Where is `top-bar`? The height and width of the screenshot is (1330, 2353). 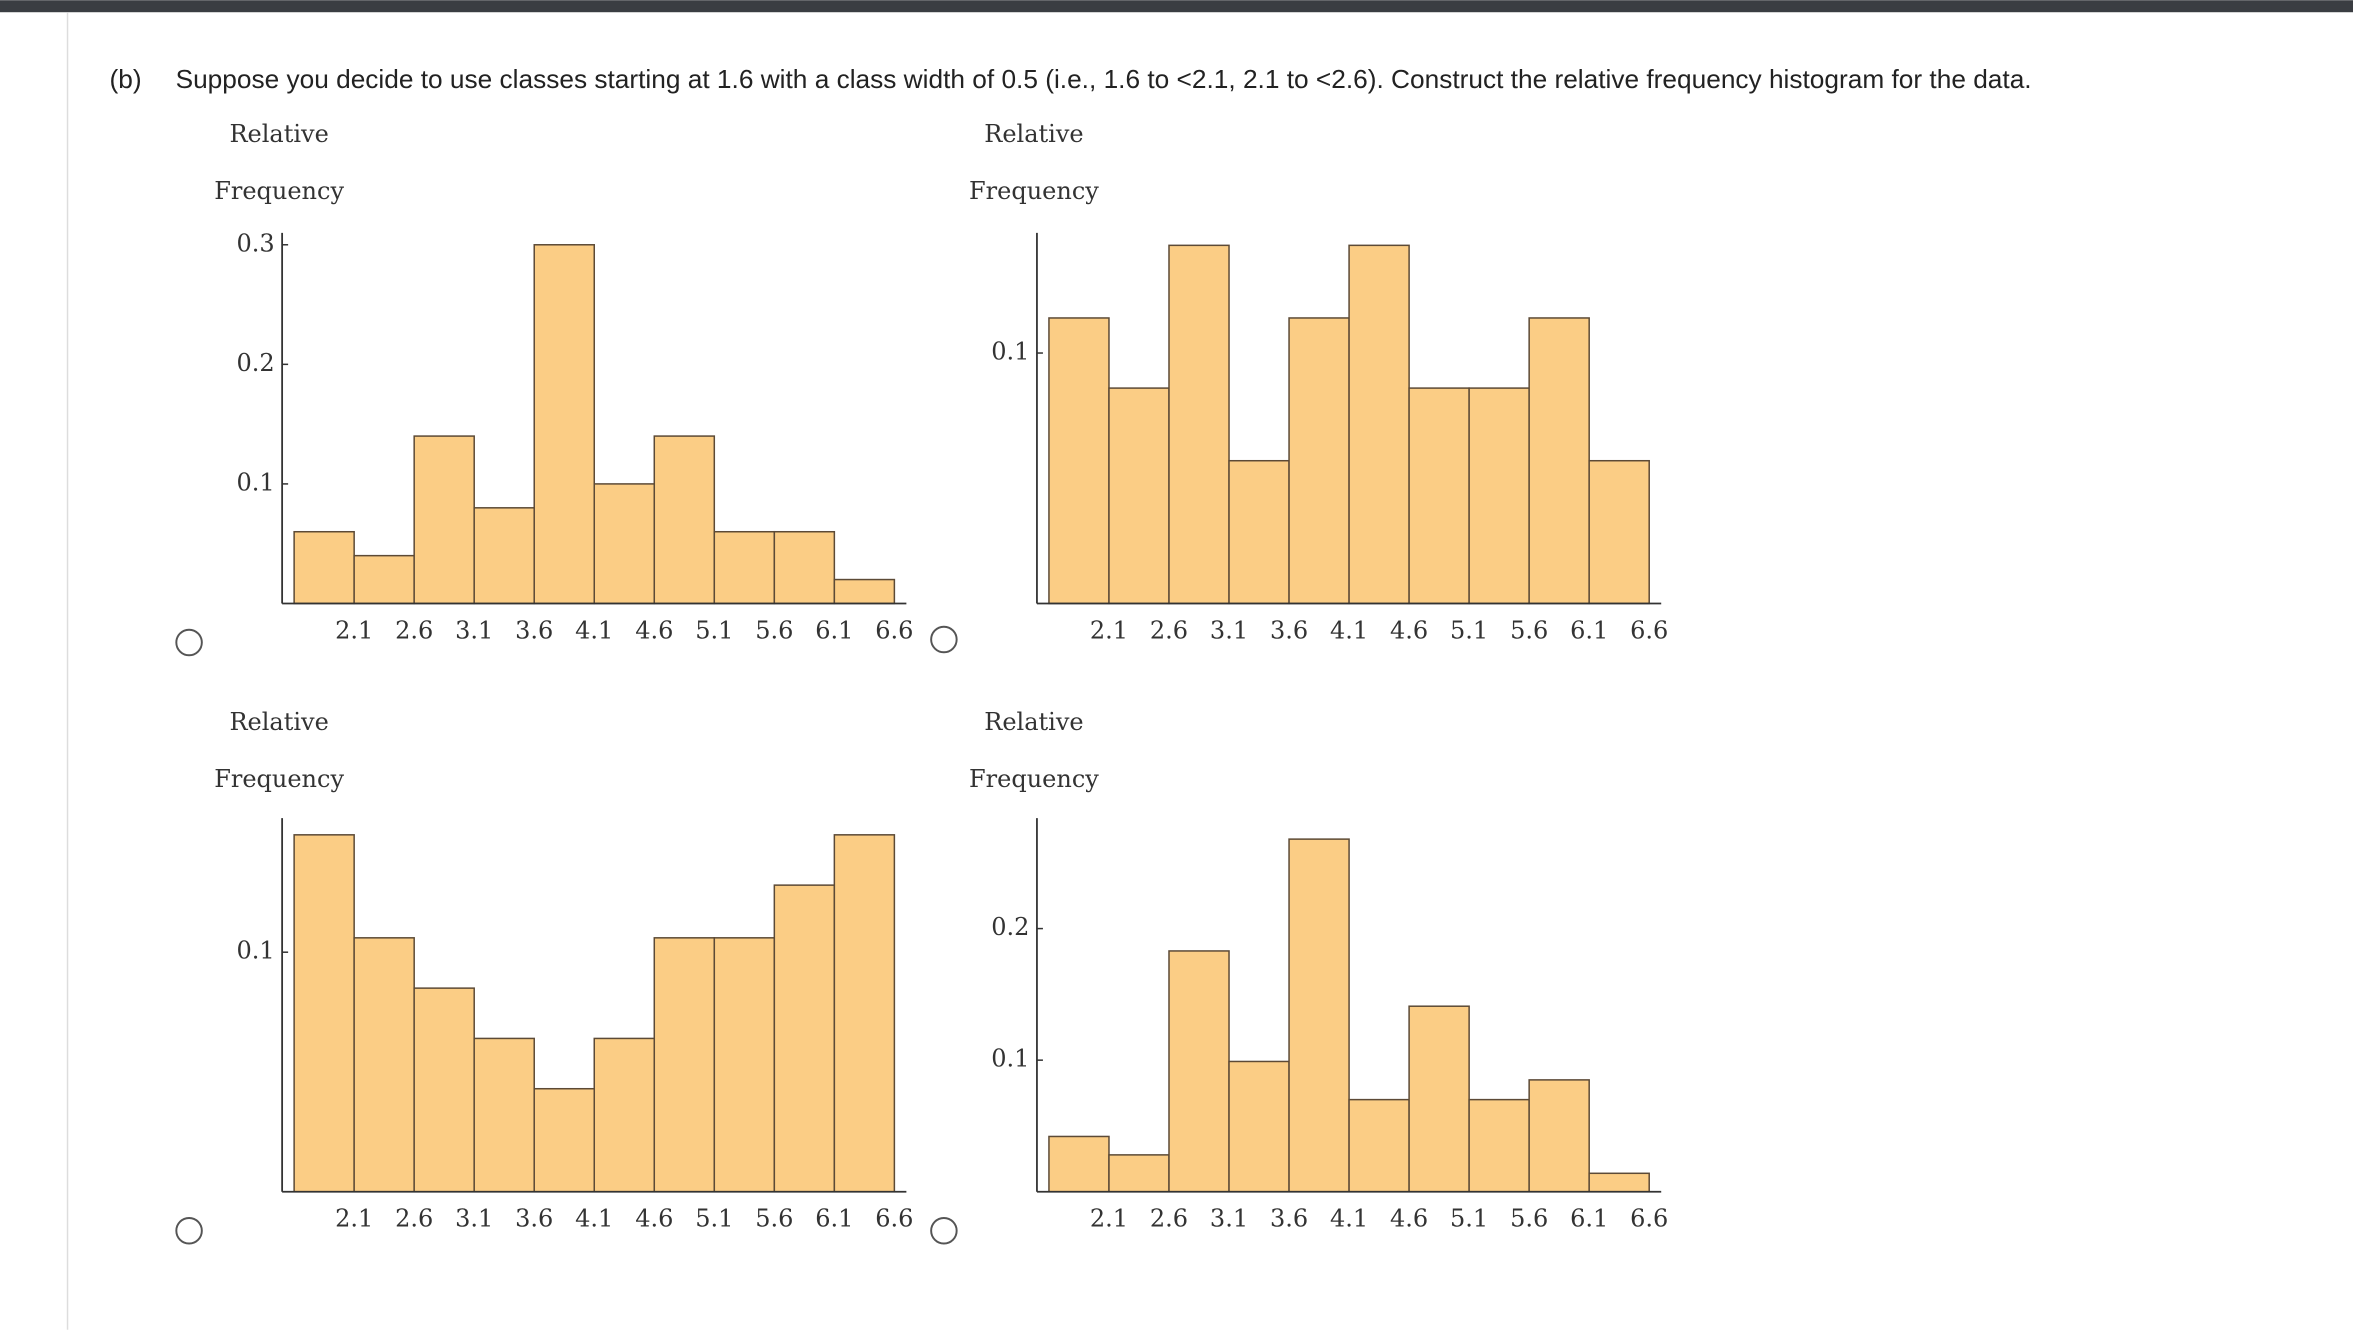
top-bar is located at coordinates (1176, 6).